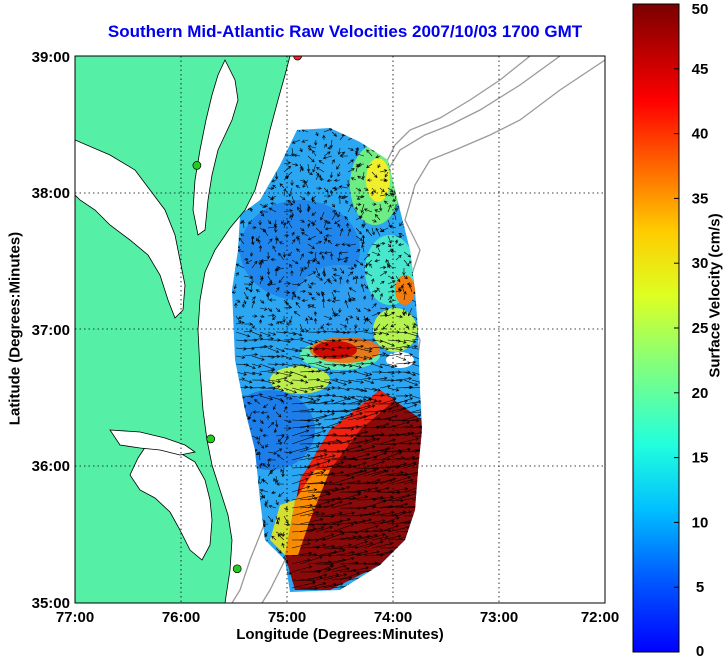 This screenshot has height=659, width=724. Describe the element at coordinates (700, 393) in the screenshot. I see `colorbar-tick-label: 20` at that location.